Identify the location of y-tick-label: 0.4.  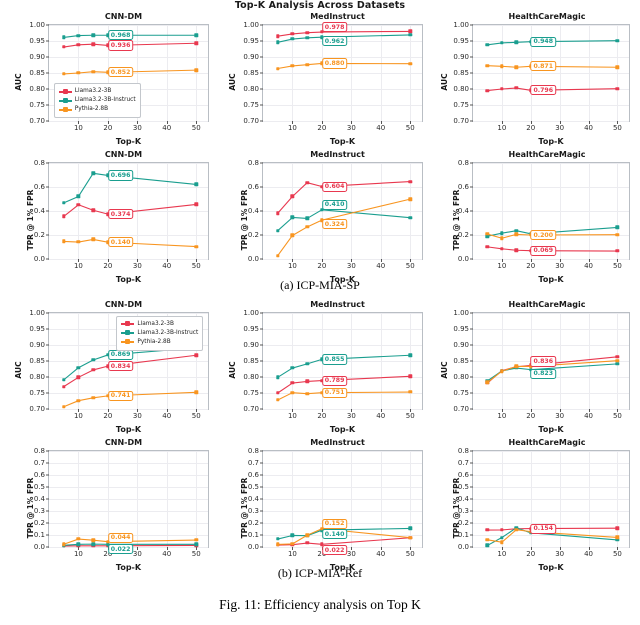
(463, 211).